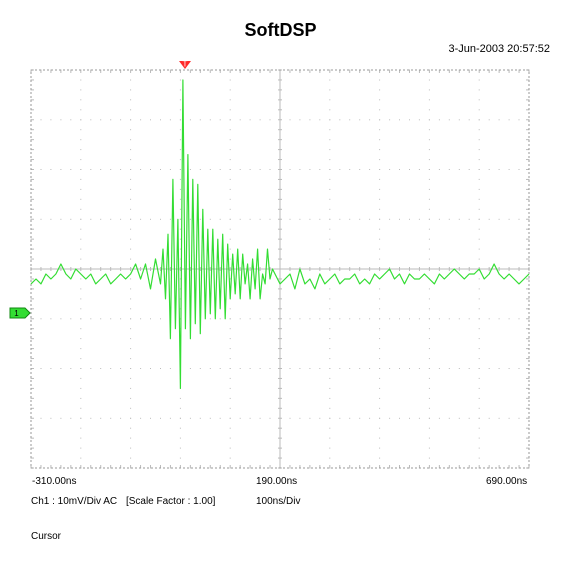  I want to click on page-title: SoftDSP, so click(280, 30).